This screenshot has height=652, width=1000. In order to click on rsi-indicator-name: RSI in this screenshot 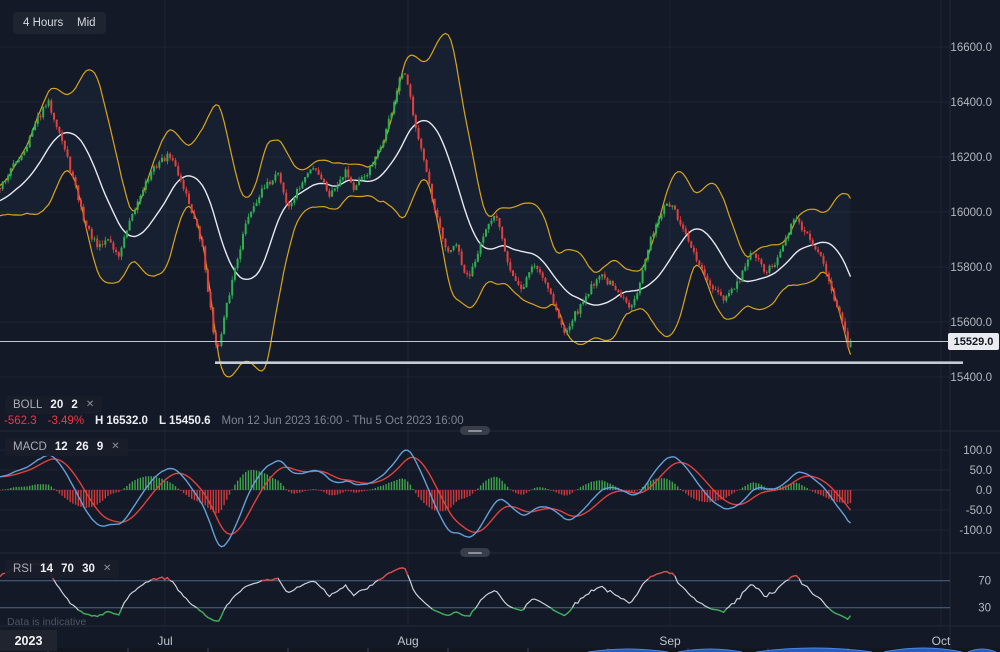, I will do `click(23, 569)`.